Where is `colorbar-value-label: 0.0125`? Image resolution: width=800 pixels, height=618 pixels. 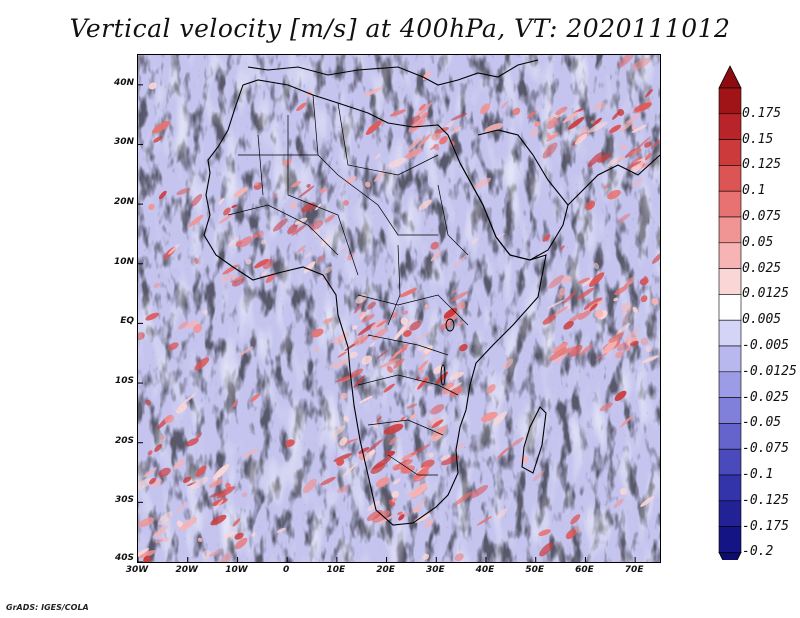
colorbar-value-label: 0.0125 is located at coordinates (765, 294).